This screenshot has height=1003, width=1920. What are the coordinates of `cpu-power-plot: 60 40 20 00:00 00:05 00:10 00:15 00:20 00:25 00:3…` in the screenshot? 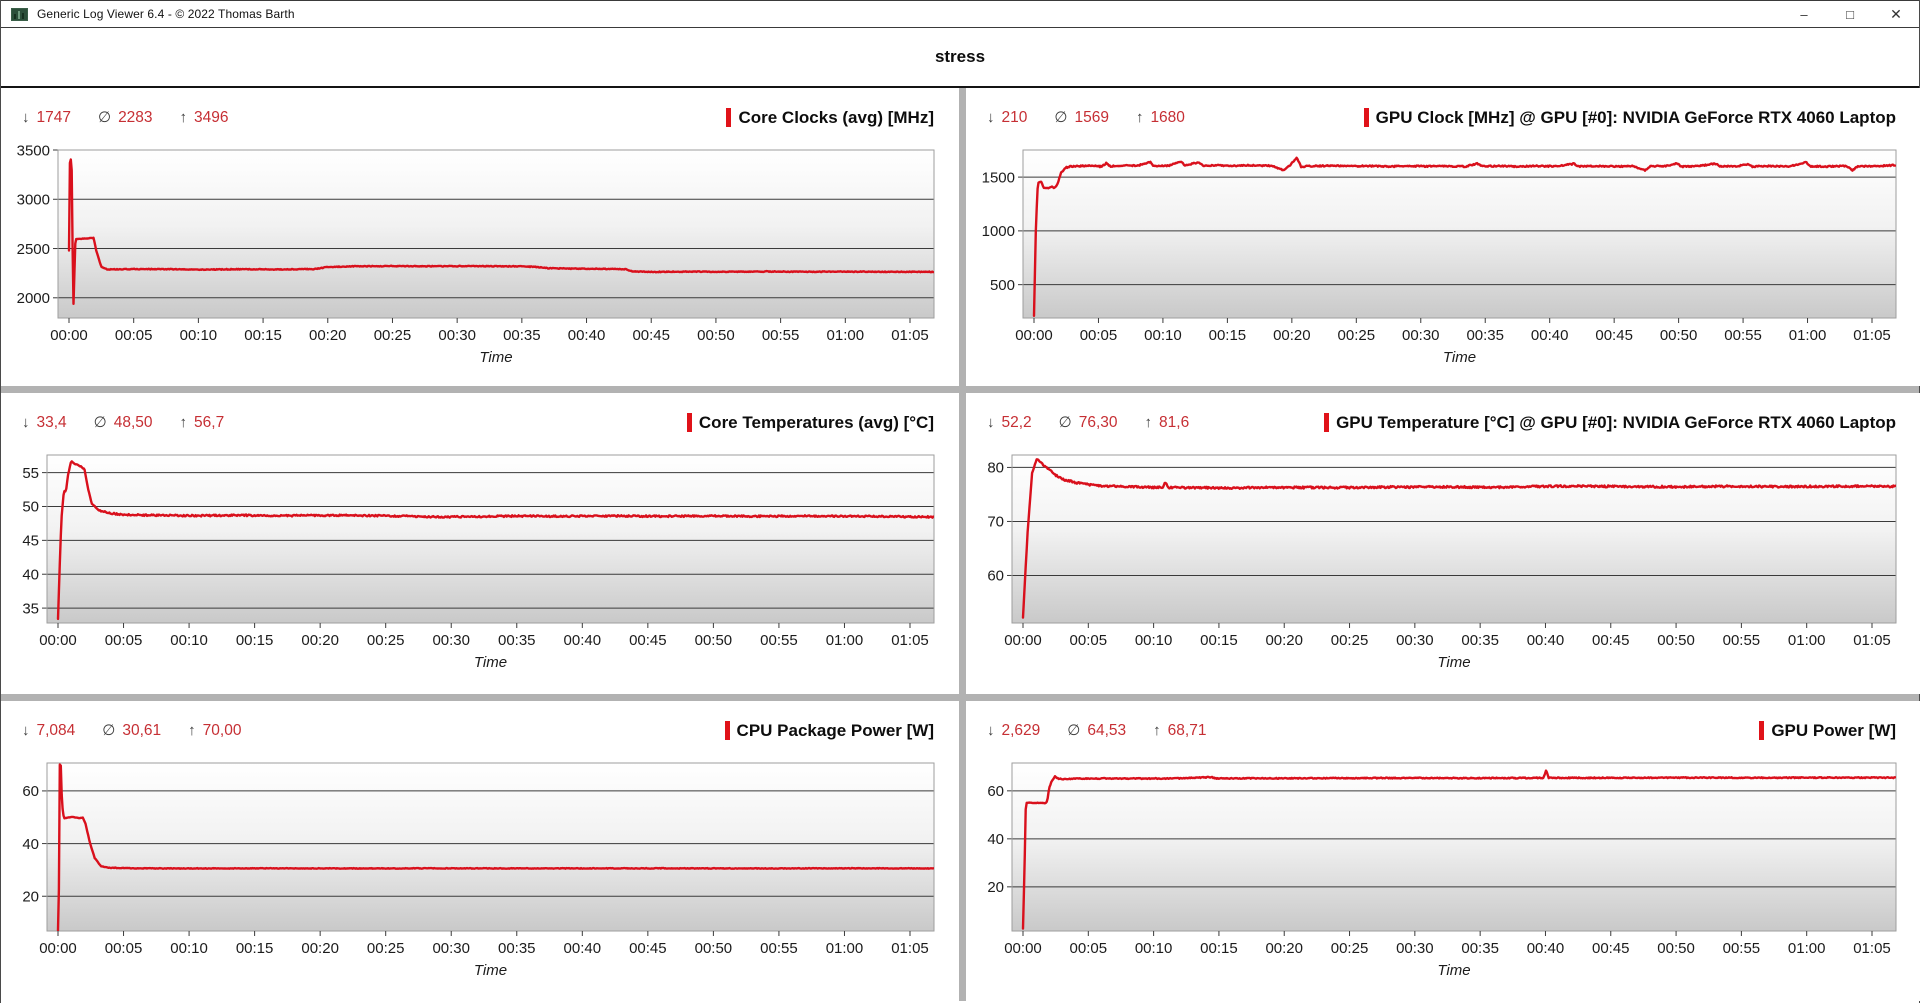 It's located at (480, 865).